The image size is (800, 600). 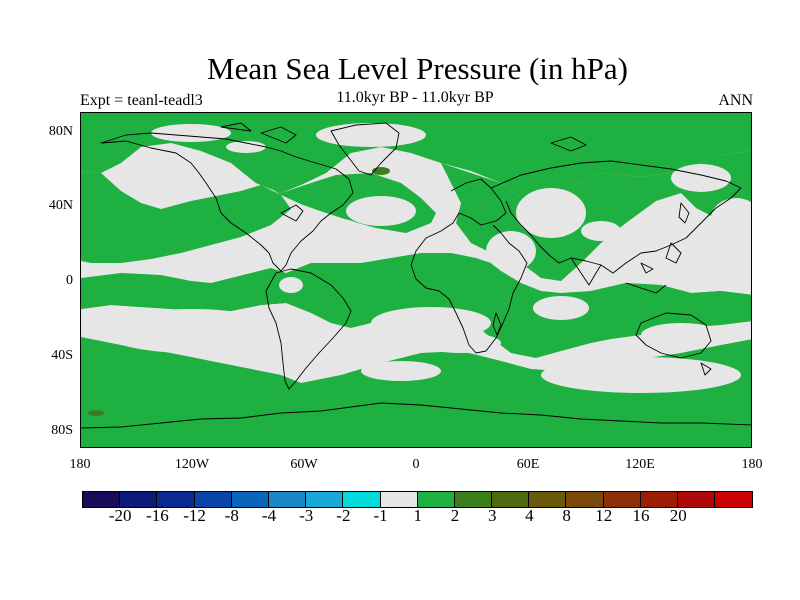 I want to click on colorbar-label: 2, so click(x=455, y=515).